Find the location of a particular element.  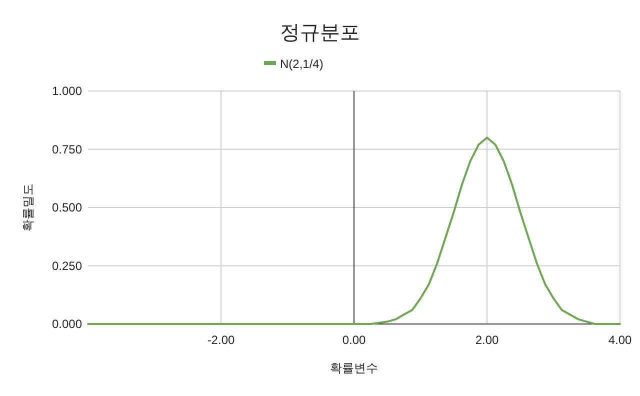

y-tick-label: 0.250 is located at coordinates (67, 265).